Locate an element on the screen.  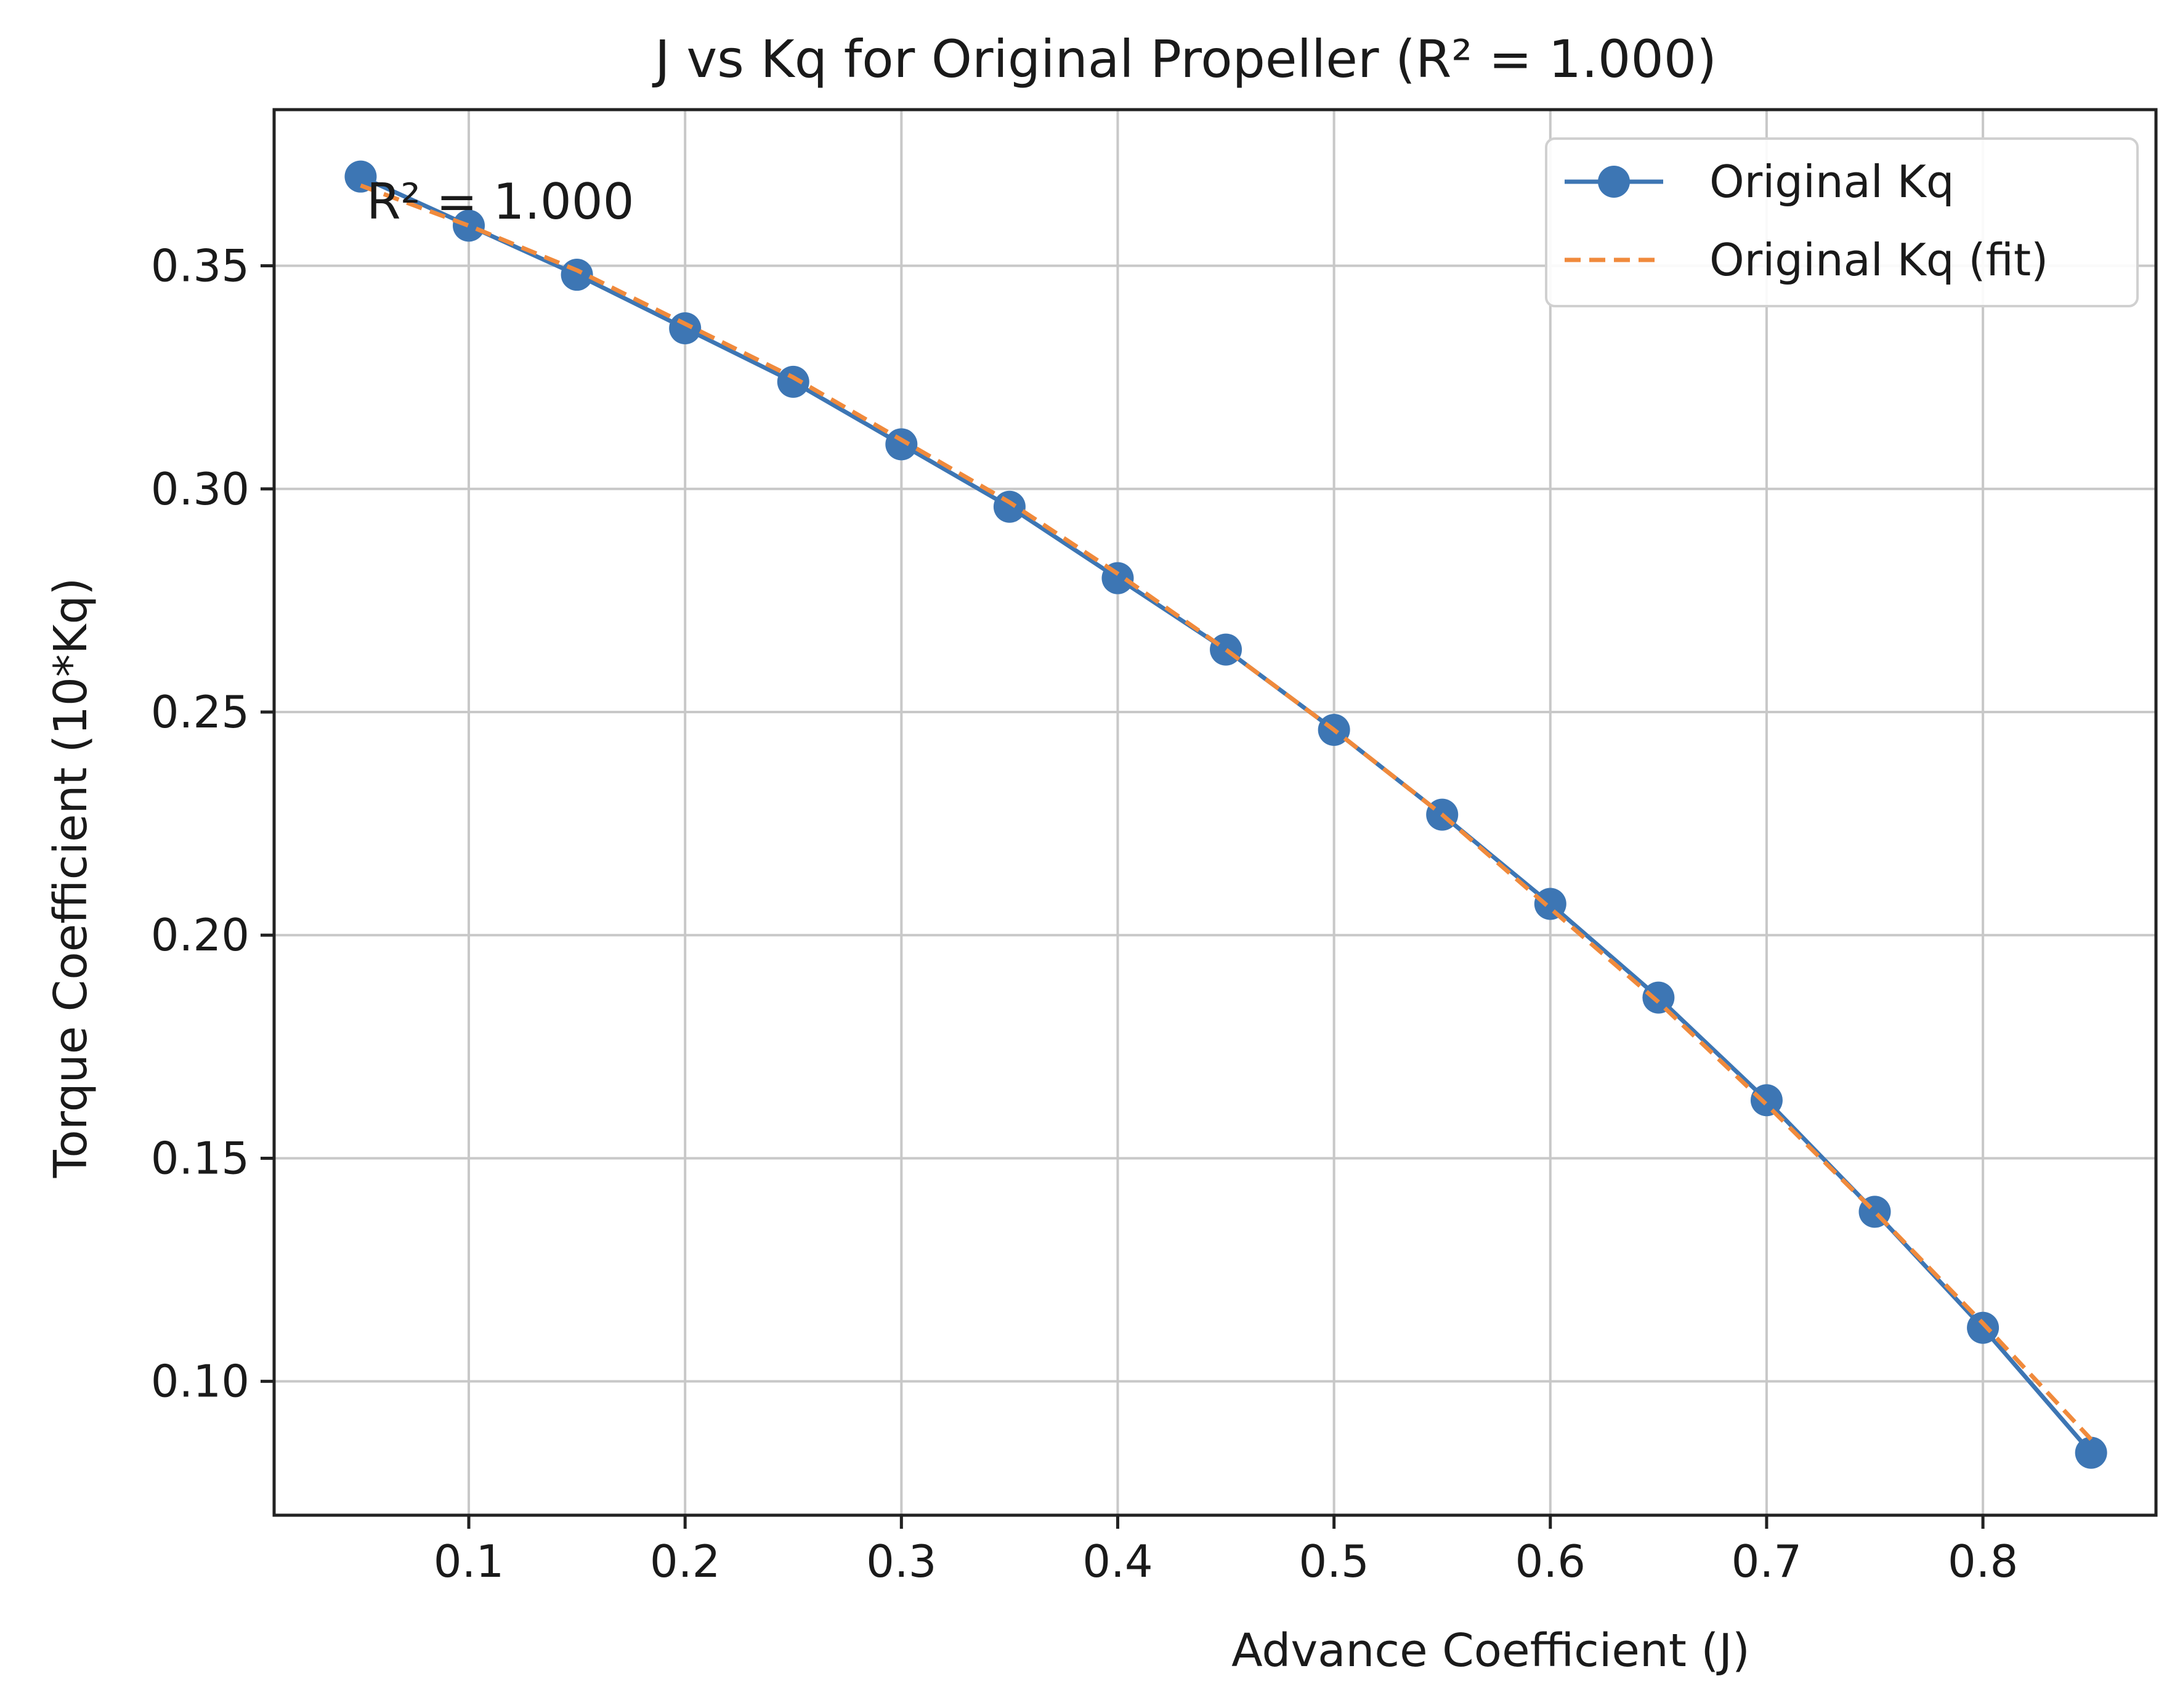
x-tick-label: 0.3 is located at coordinates (901, 1561).